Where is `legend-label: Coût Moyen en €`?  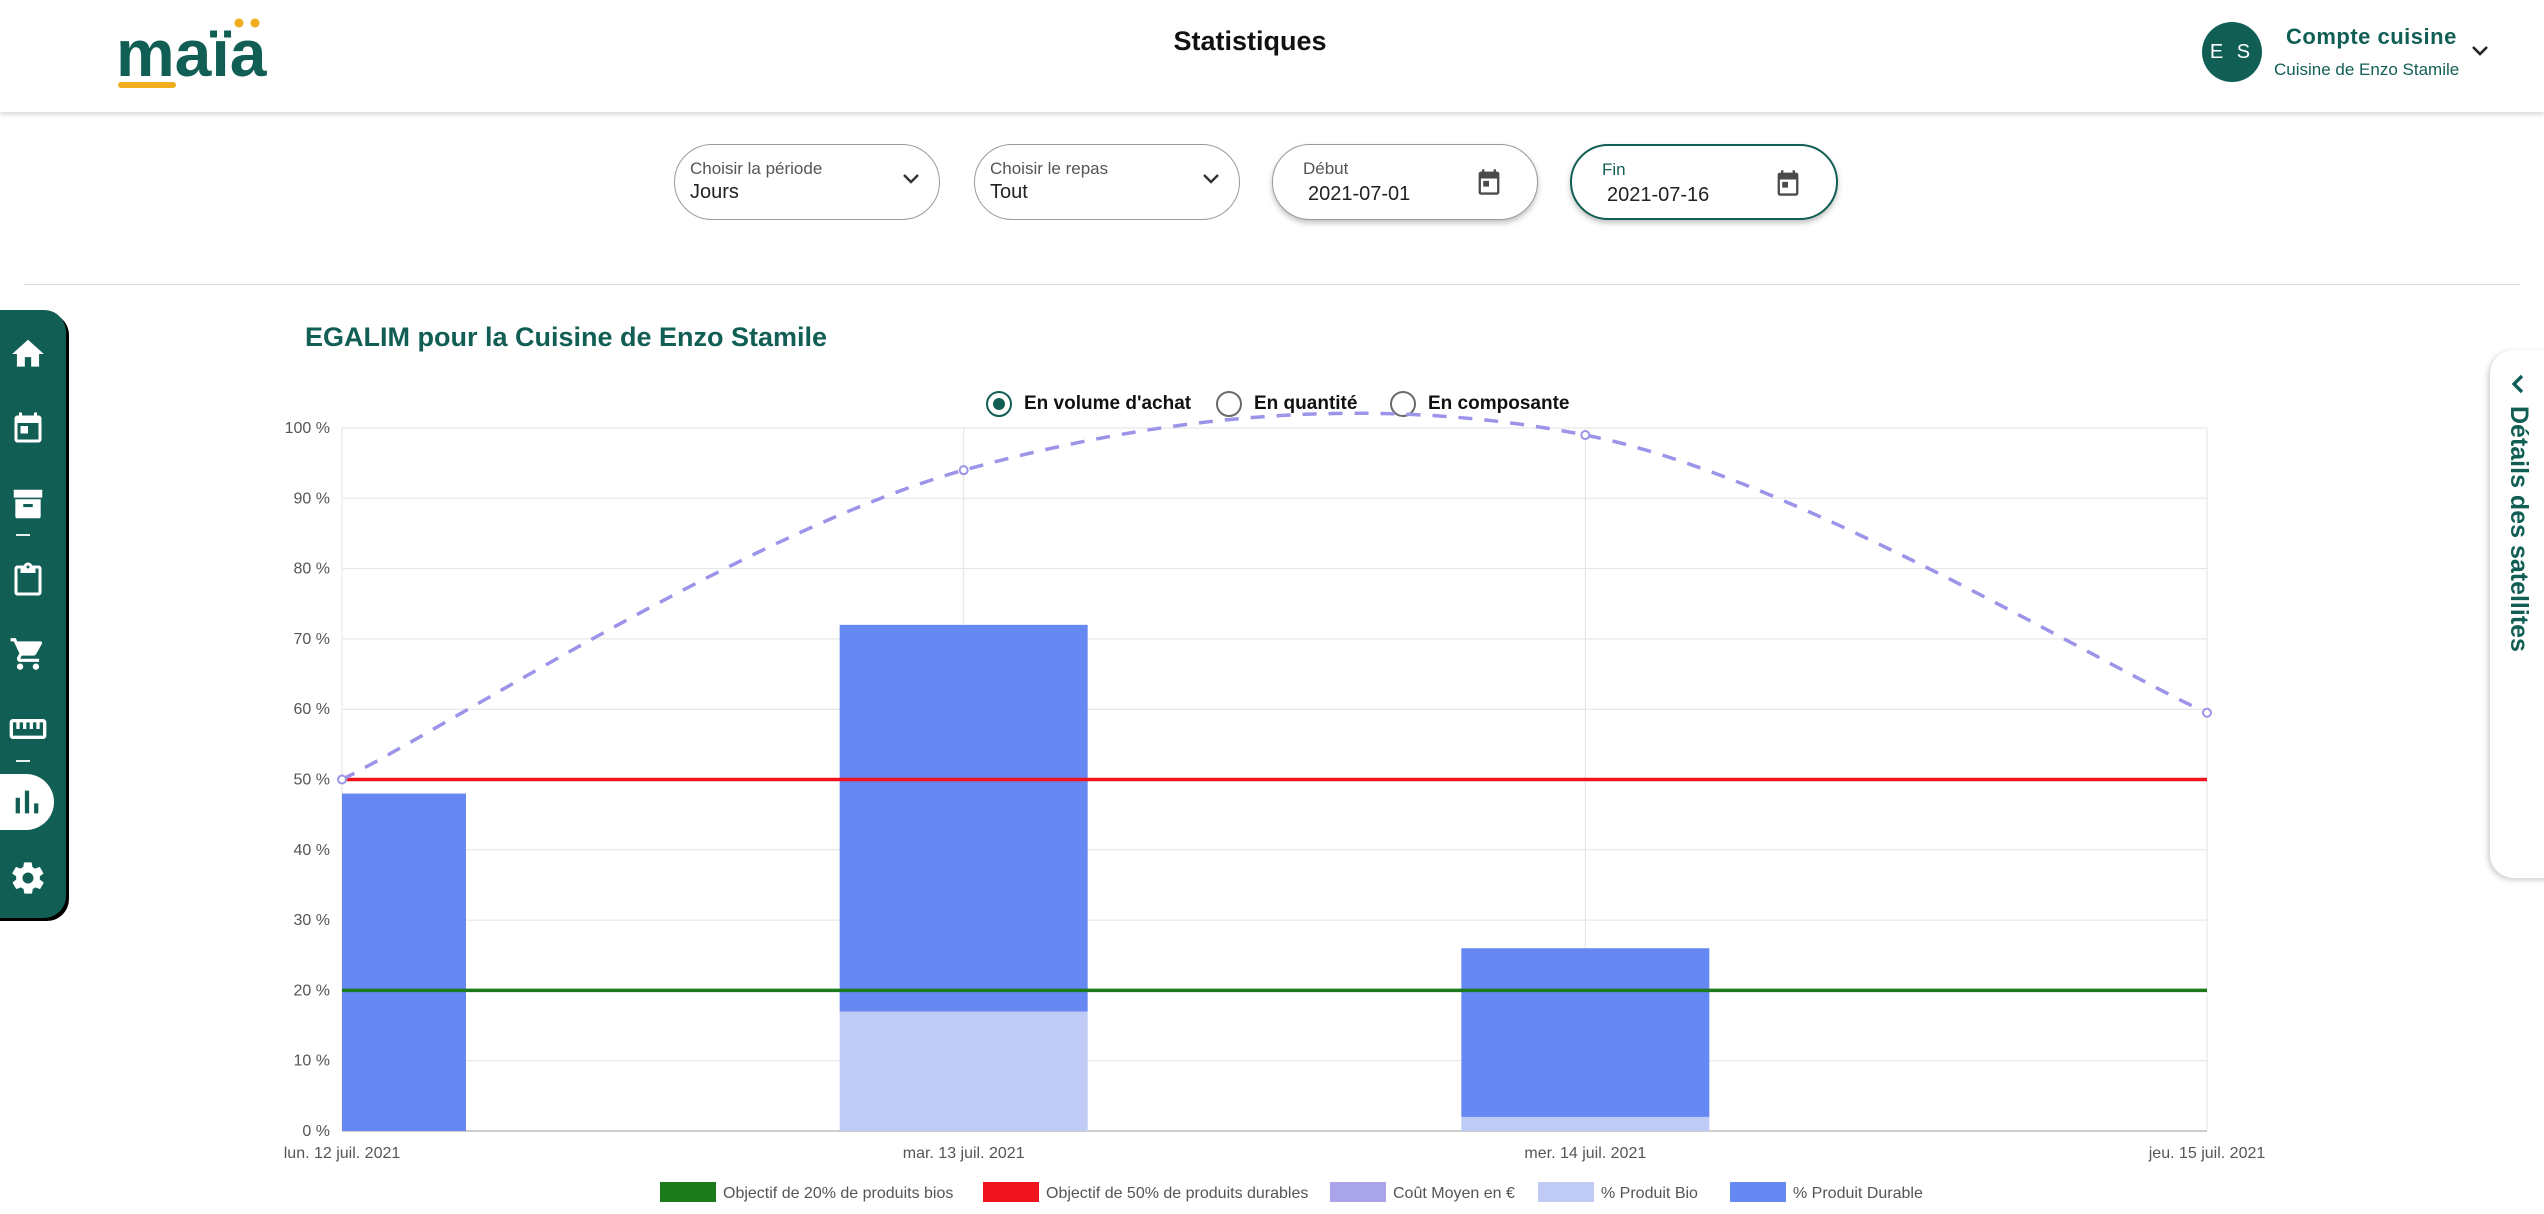 legend-label: Coût Moyen en € is located at coordinates (1454, 1193).